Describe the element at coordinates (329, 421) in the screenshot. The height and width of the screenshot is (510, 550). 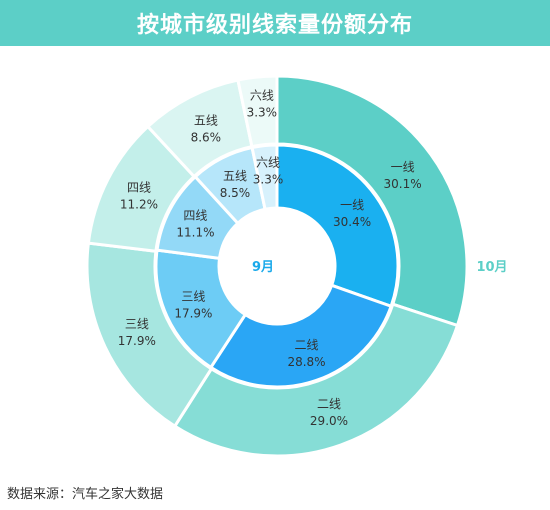
I see `outer-value-label-2: 29.0%` at that location.